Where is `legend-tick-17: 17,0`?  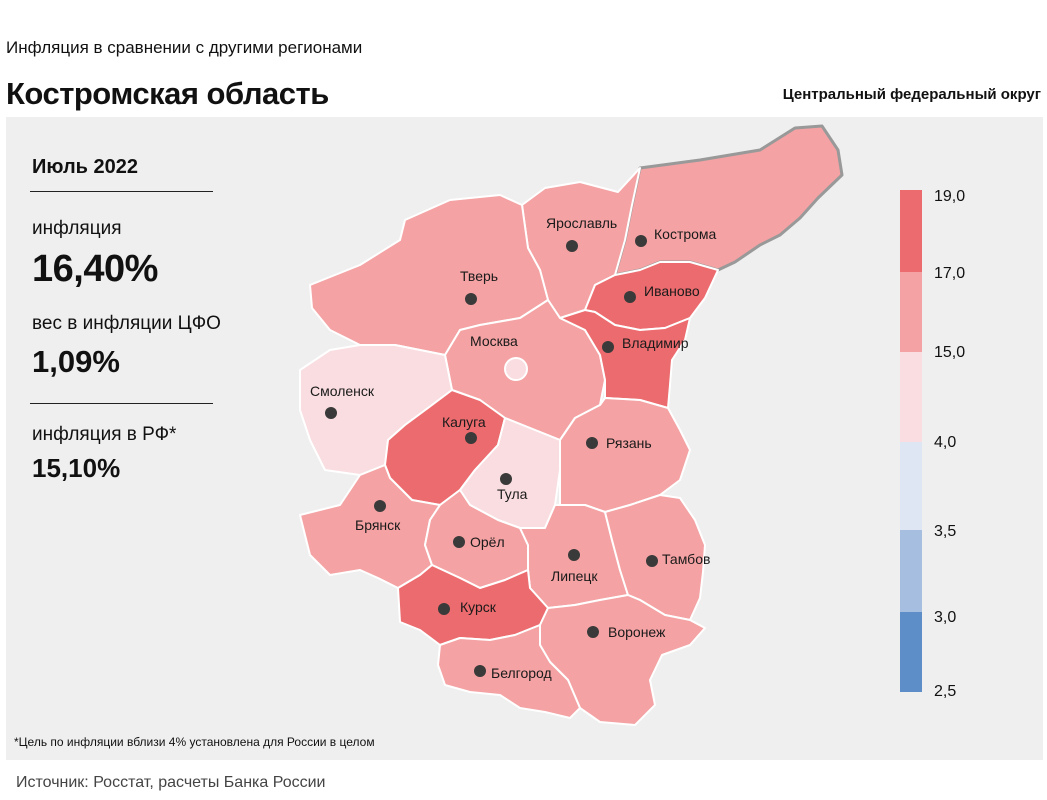 legend-tick-17: 17,0 is located at coordinates (949, 273).